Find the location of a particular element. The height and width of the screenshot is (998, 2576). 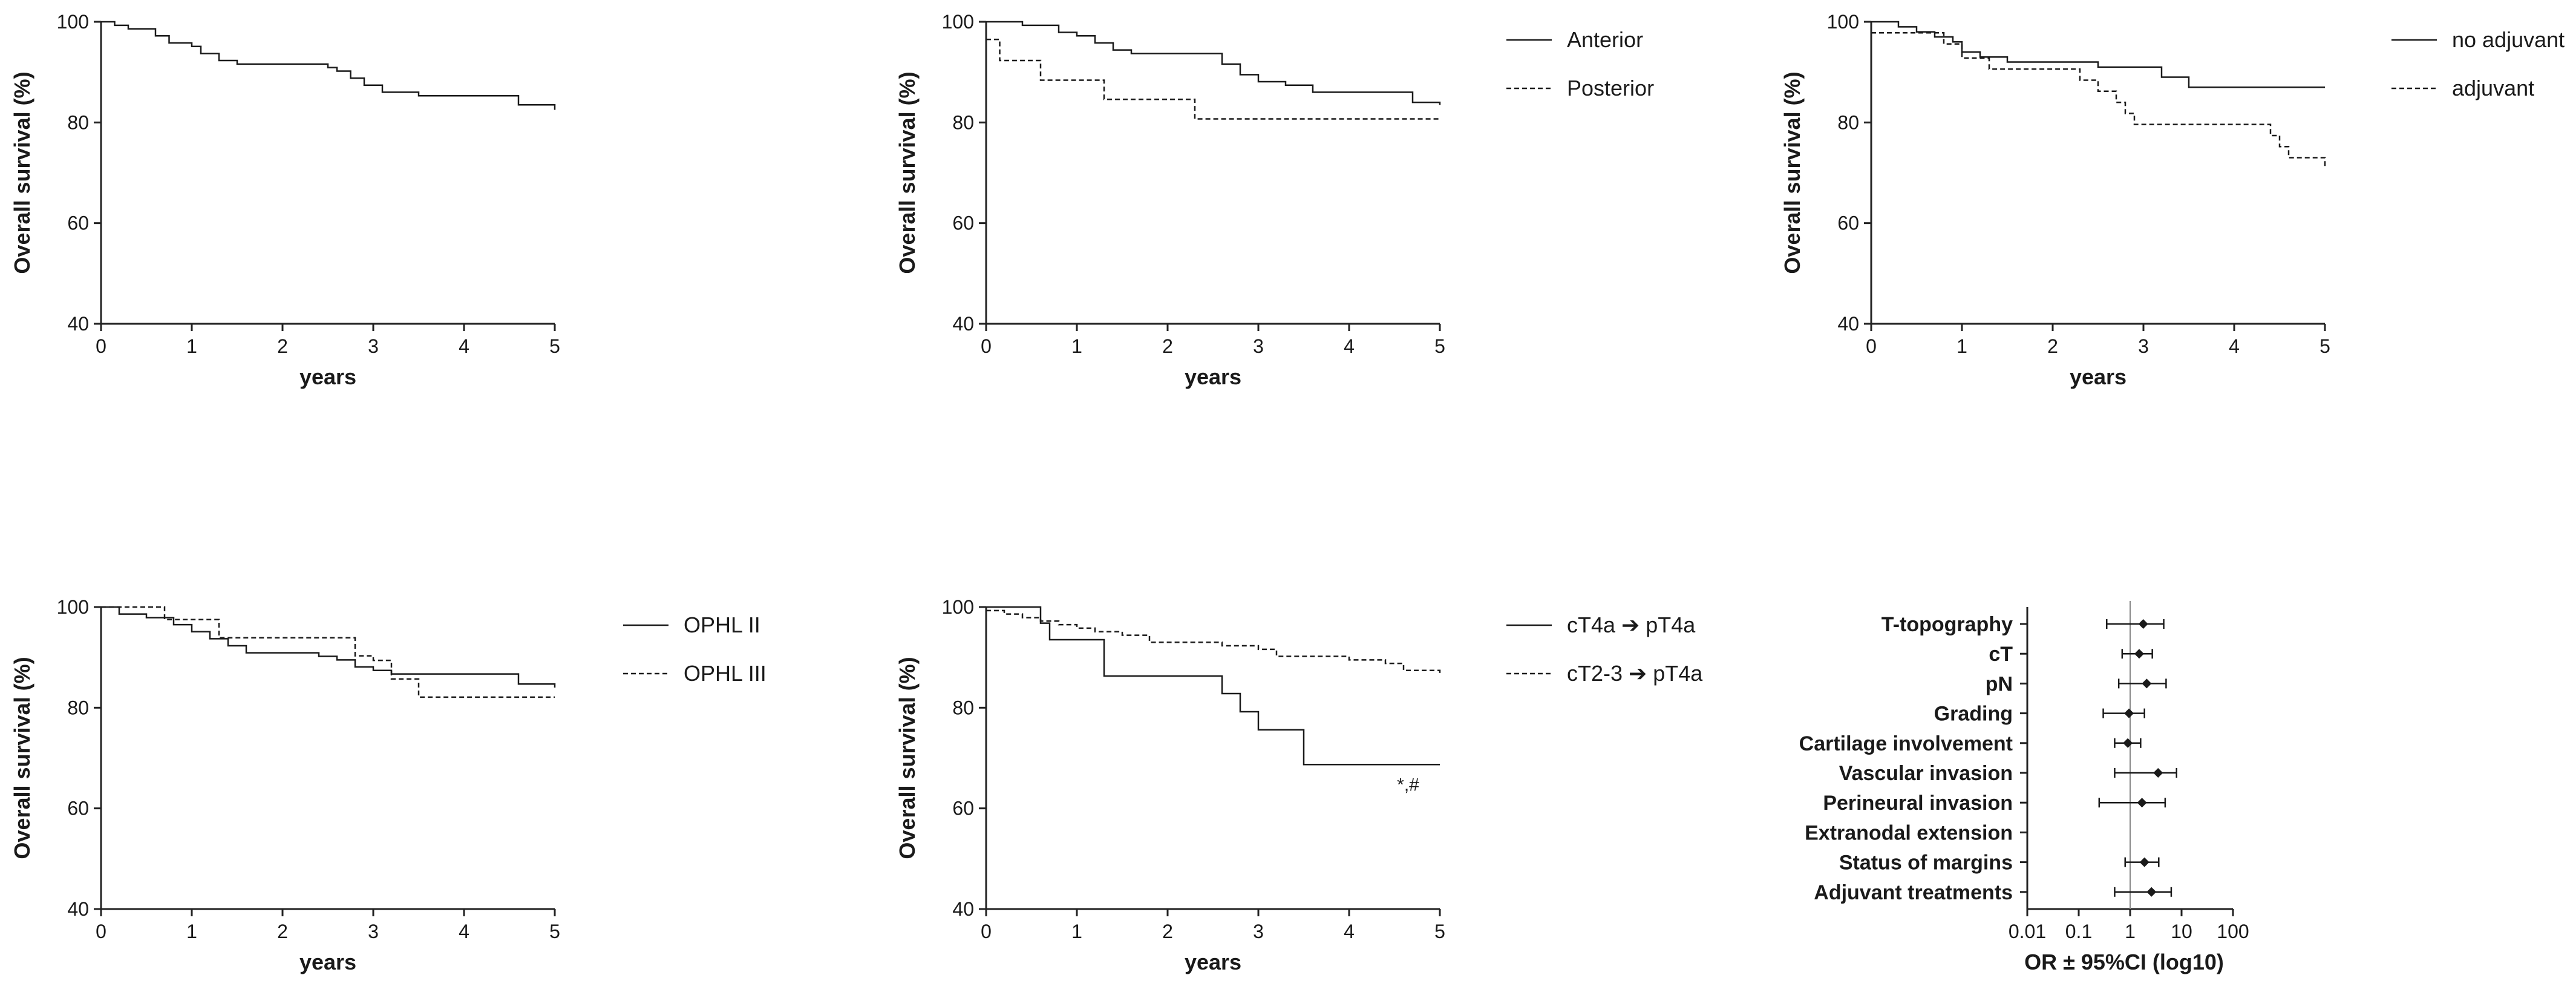

forest-x-tick-label: 1 is located at coordinates (2130, 931).